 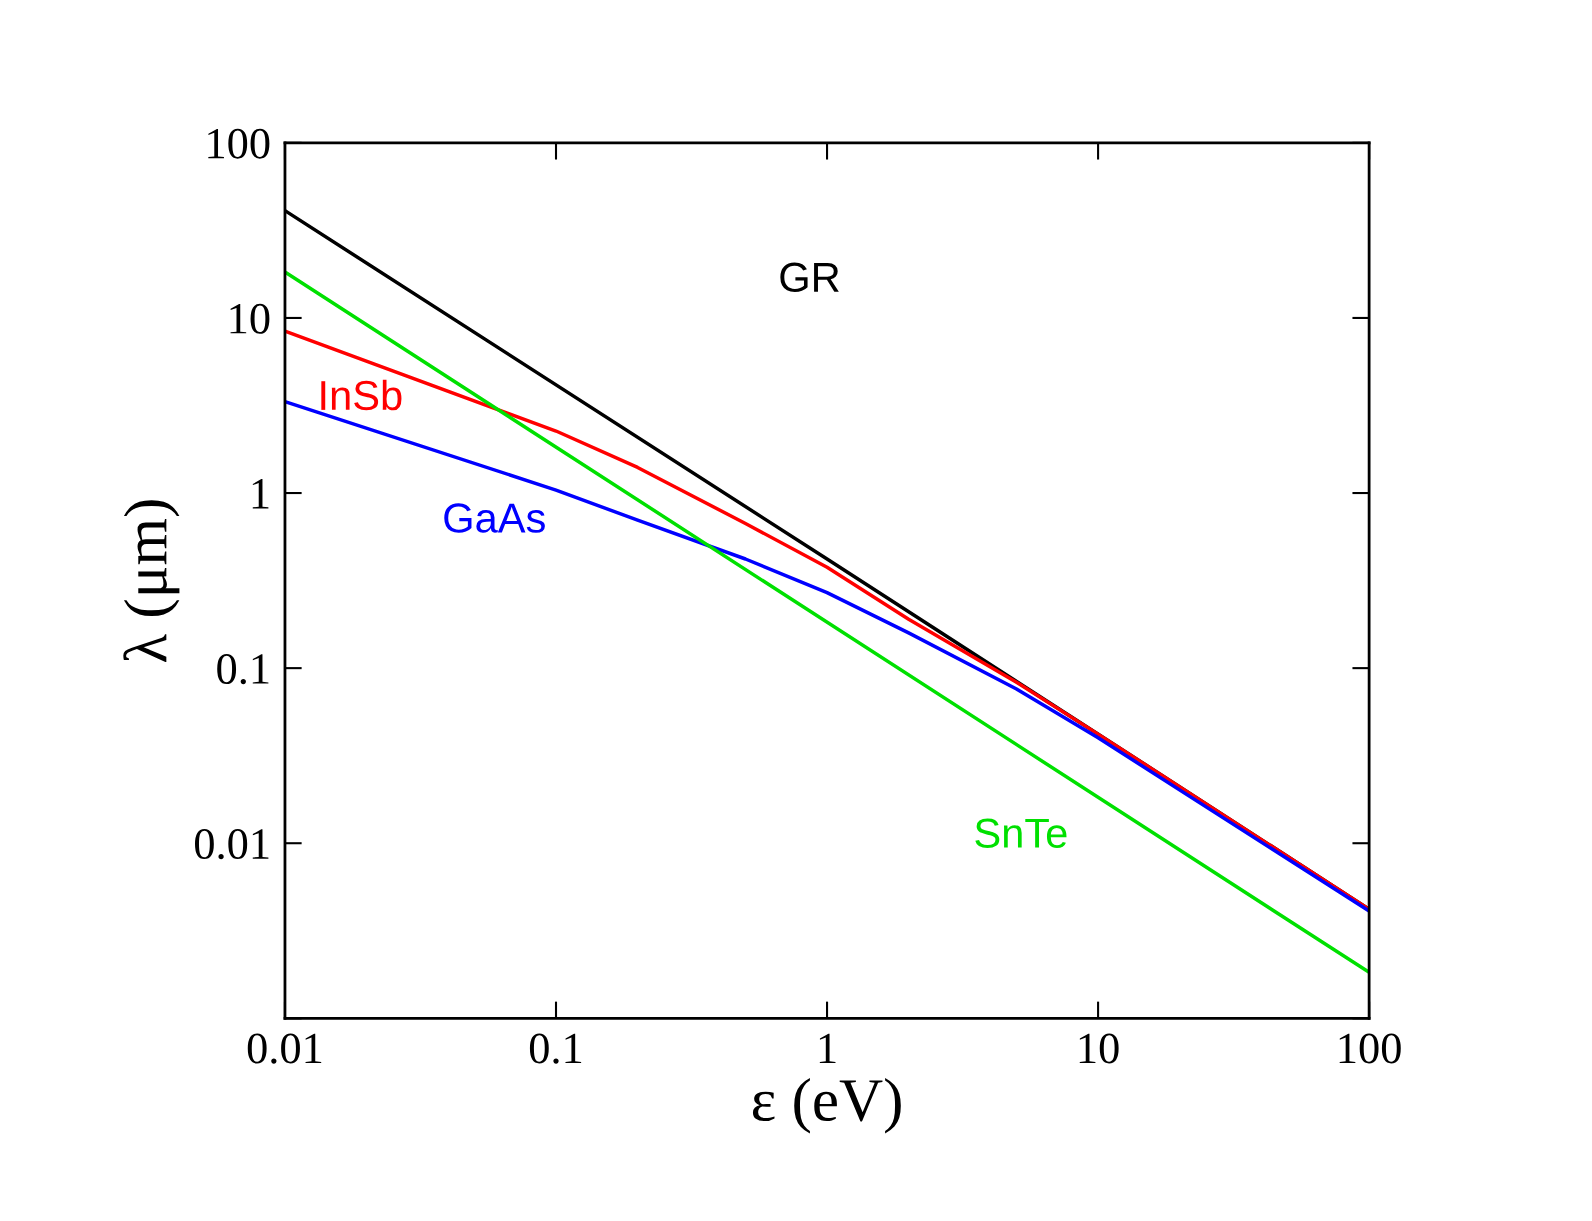 I want to click on series-label: SnTe, so click(x=1021, y=833).